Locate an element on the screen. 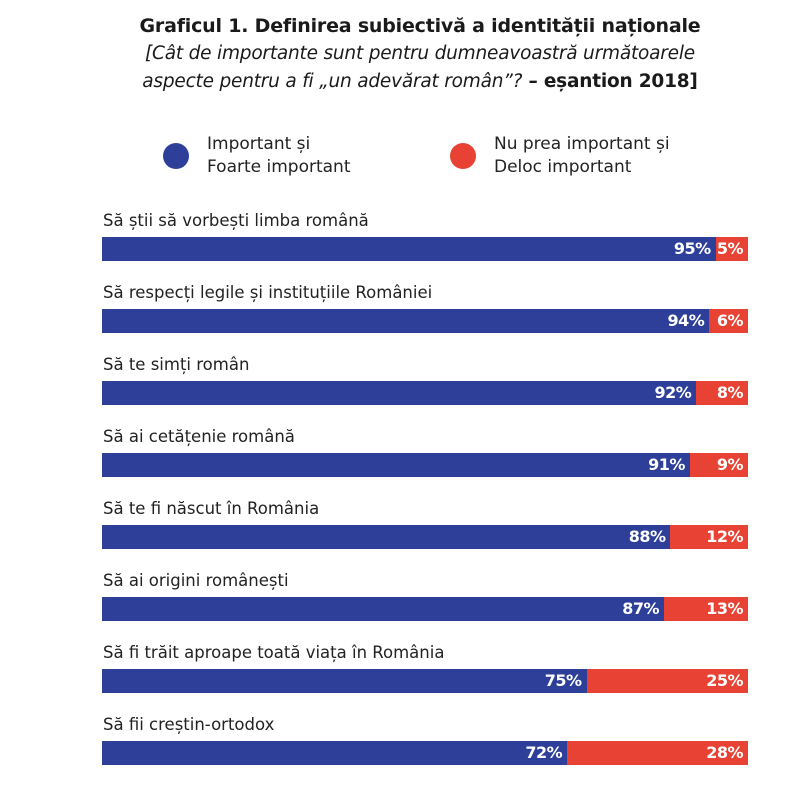 This screenshot has width=800, height=807. data-label-important: 88% is located at coordinates (647, 536).